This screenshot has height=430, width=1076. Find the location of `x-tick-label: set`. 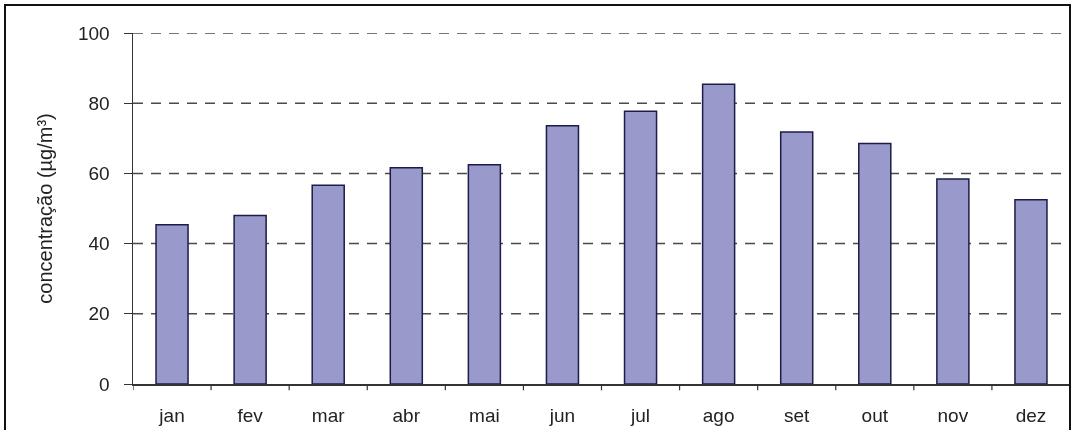

x-tick-label: set is located at coordinates (797, 416).